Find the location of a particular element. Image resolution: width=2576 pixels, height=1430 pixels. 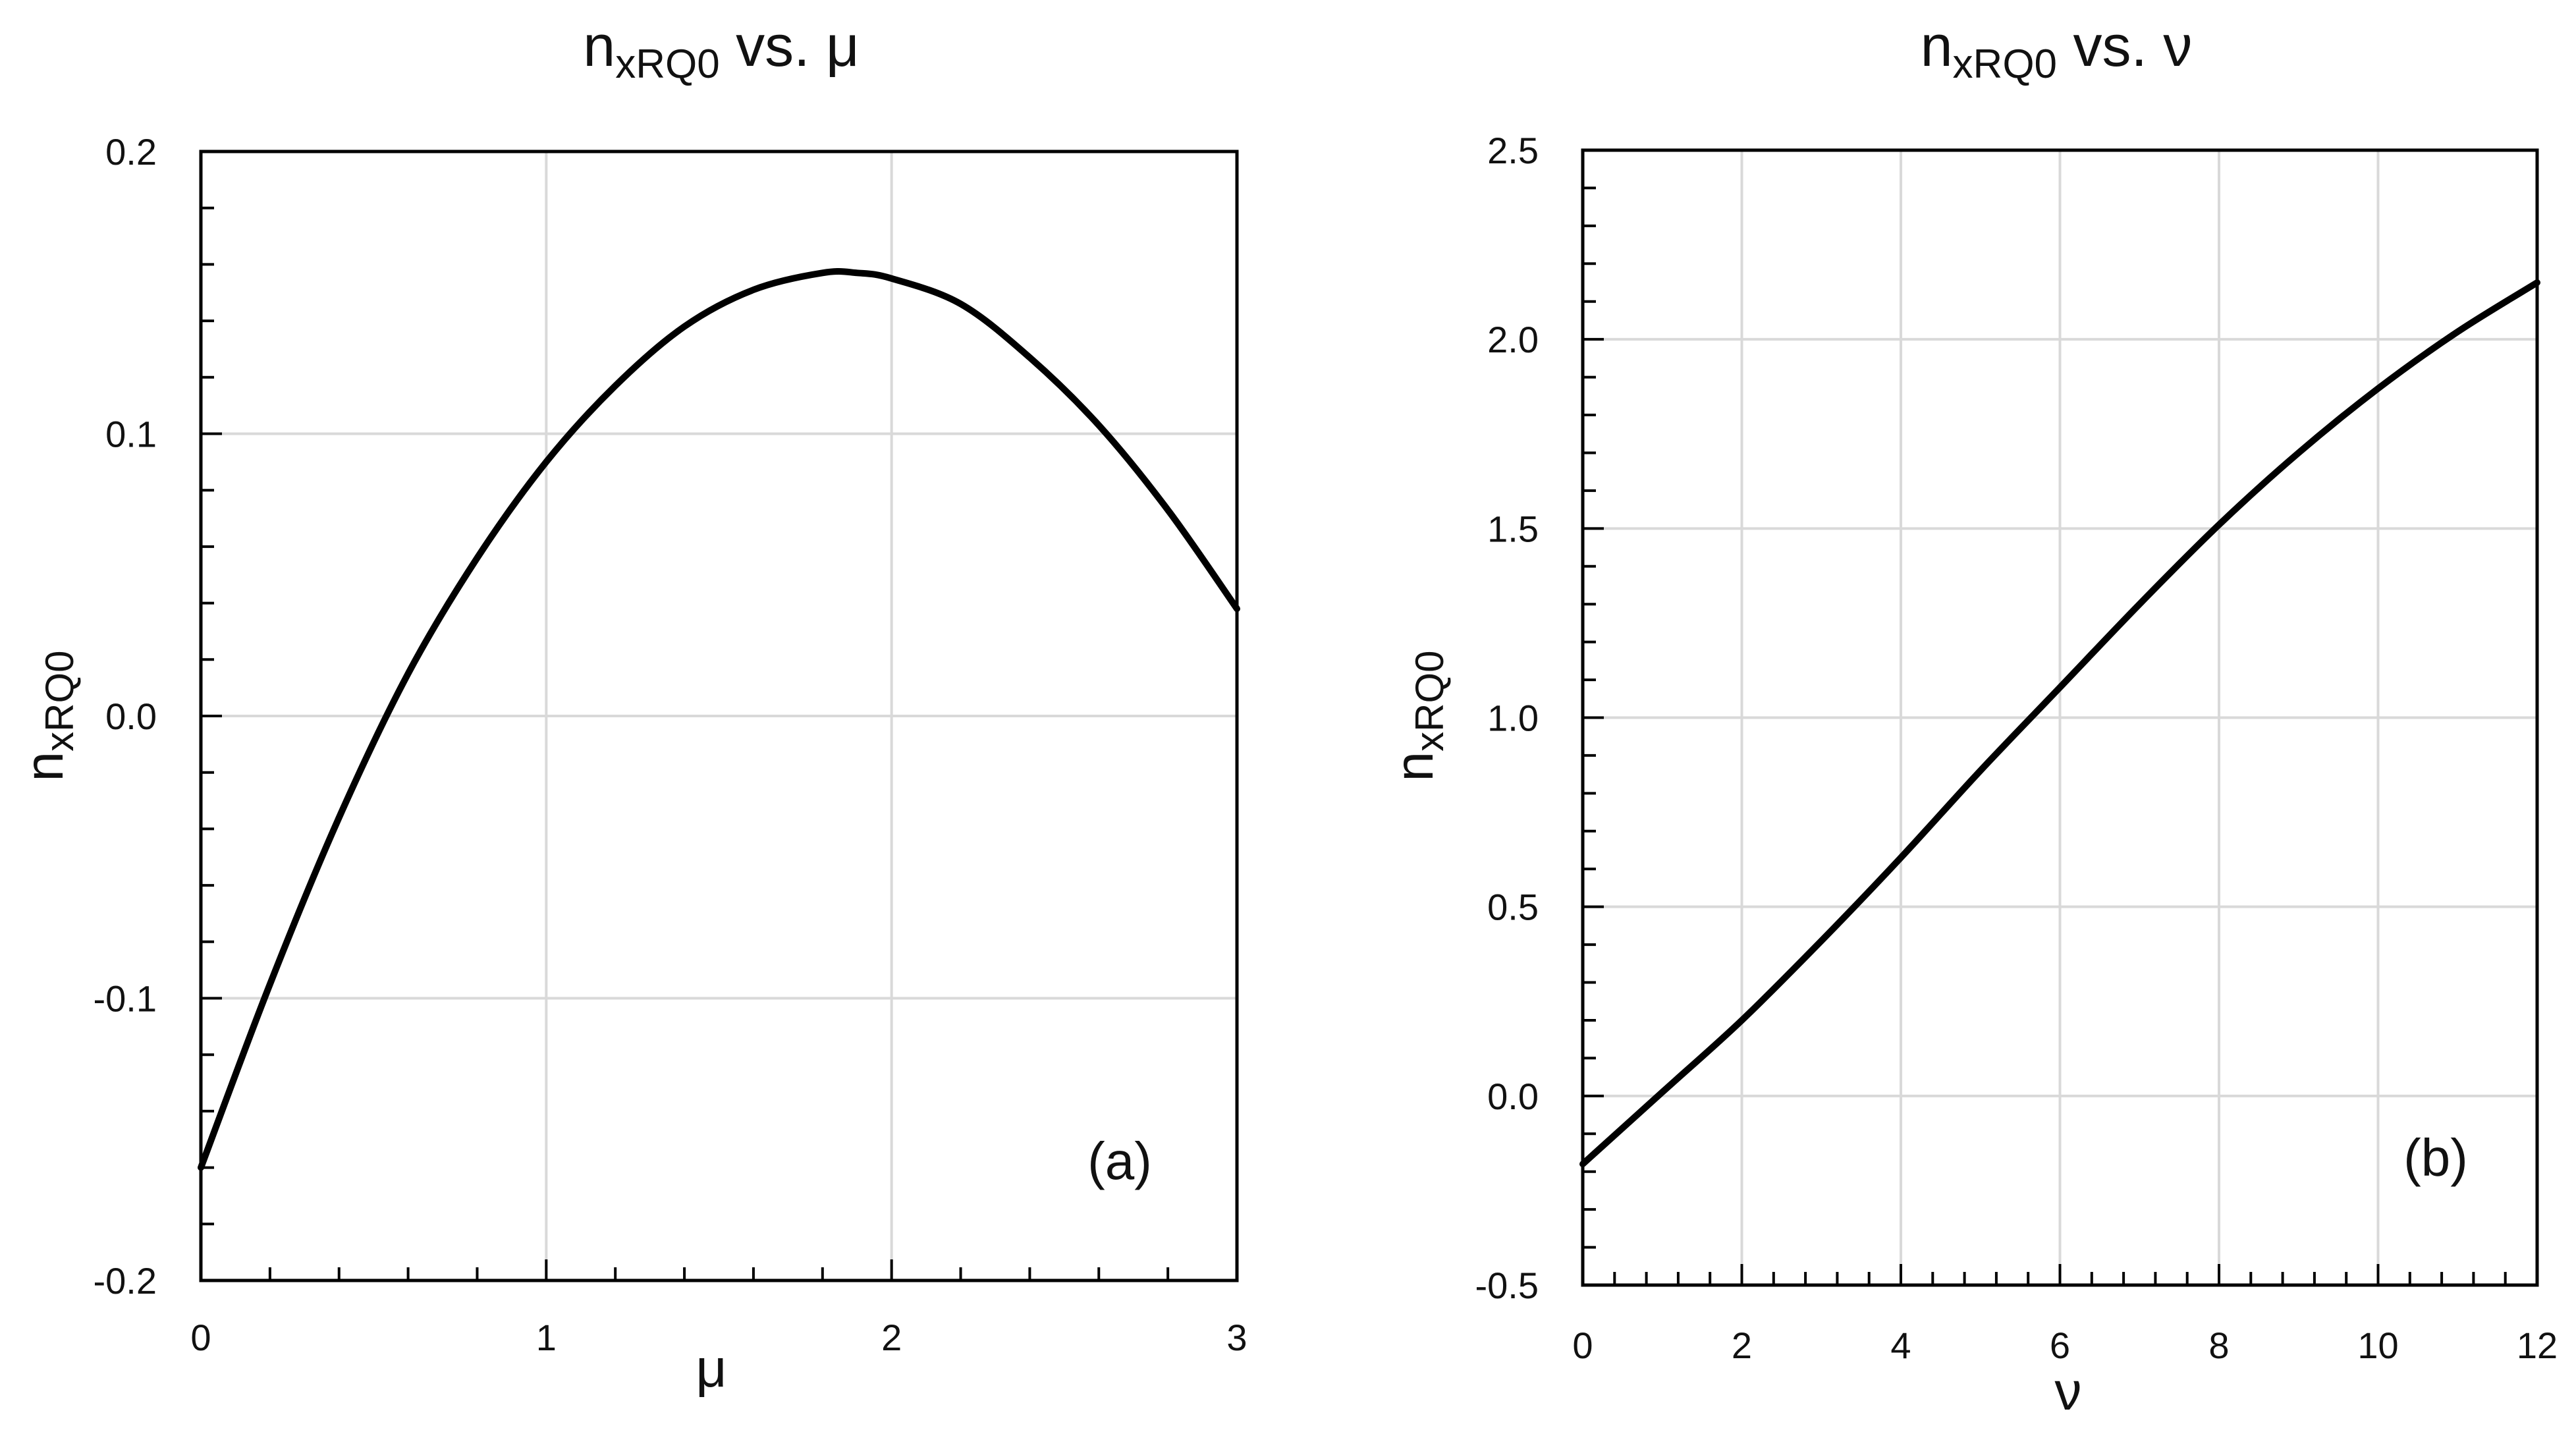

x-tick-label: 8 is located at coordinates (2218, 1345).